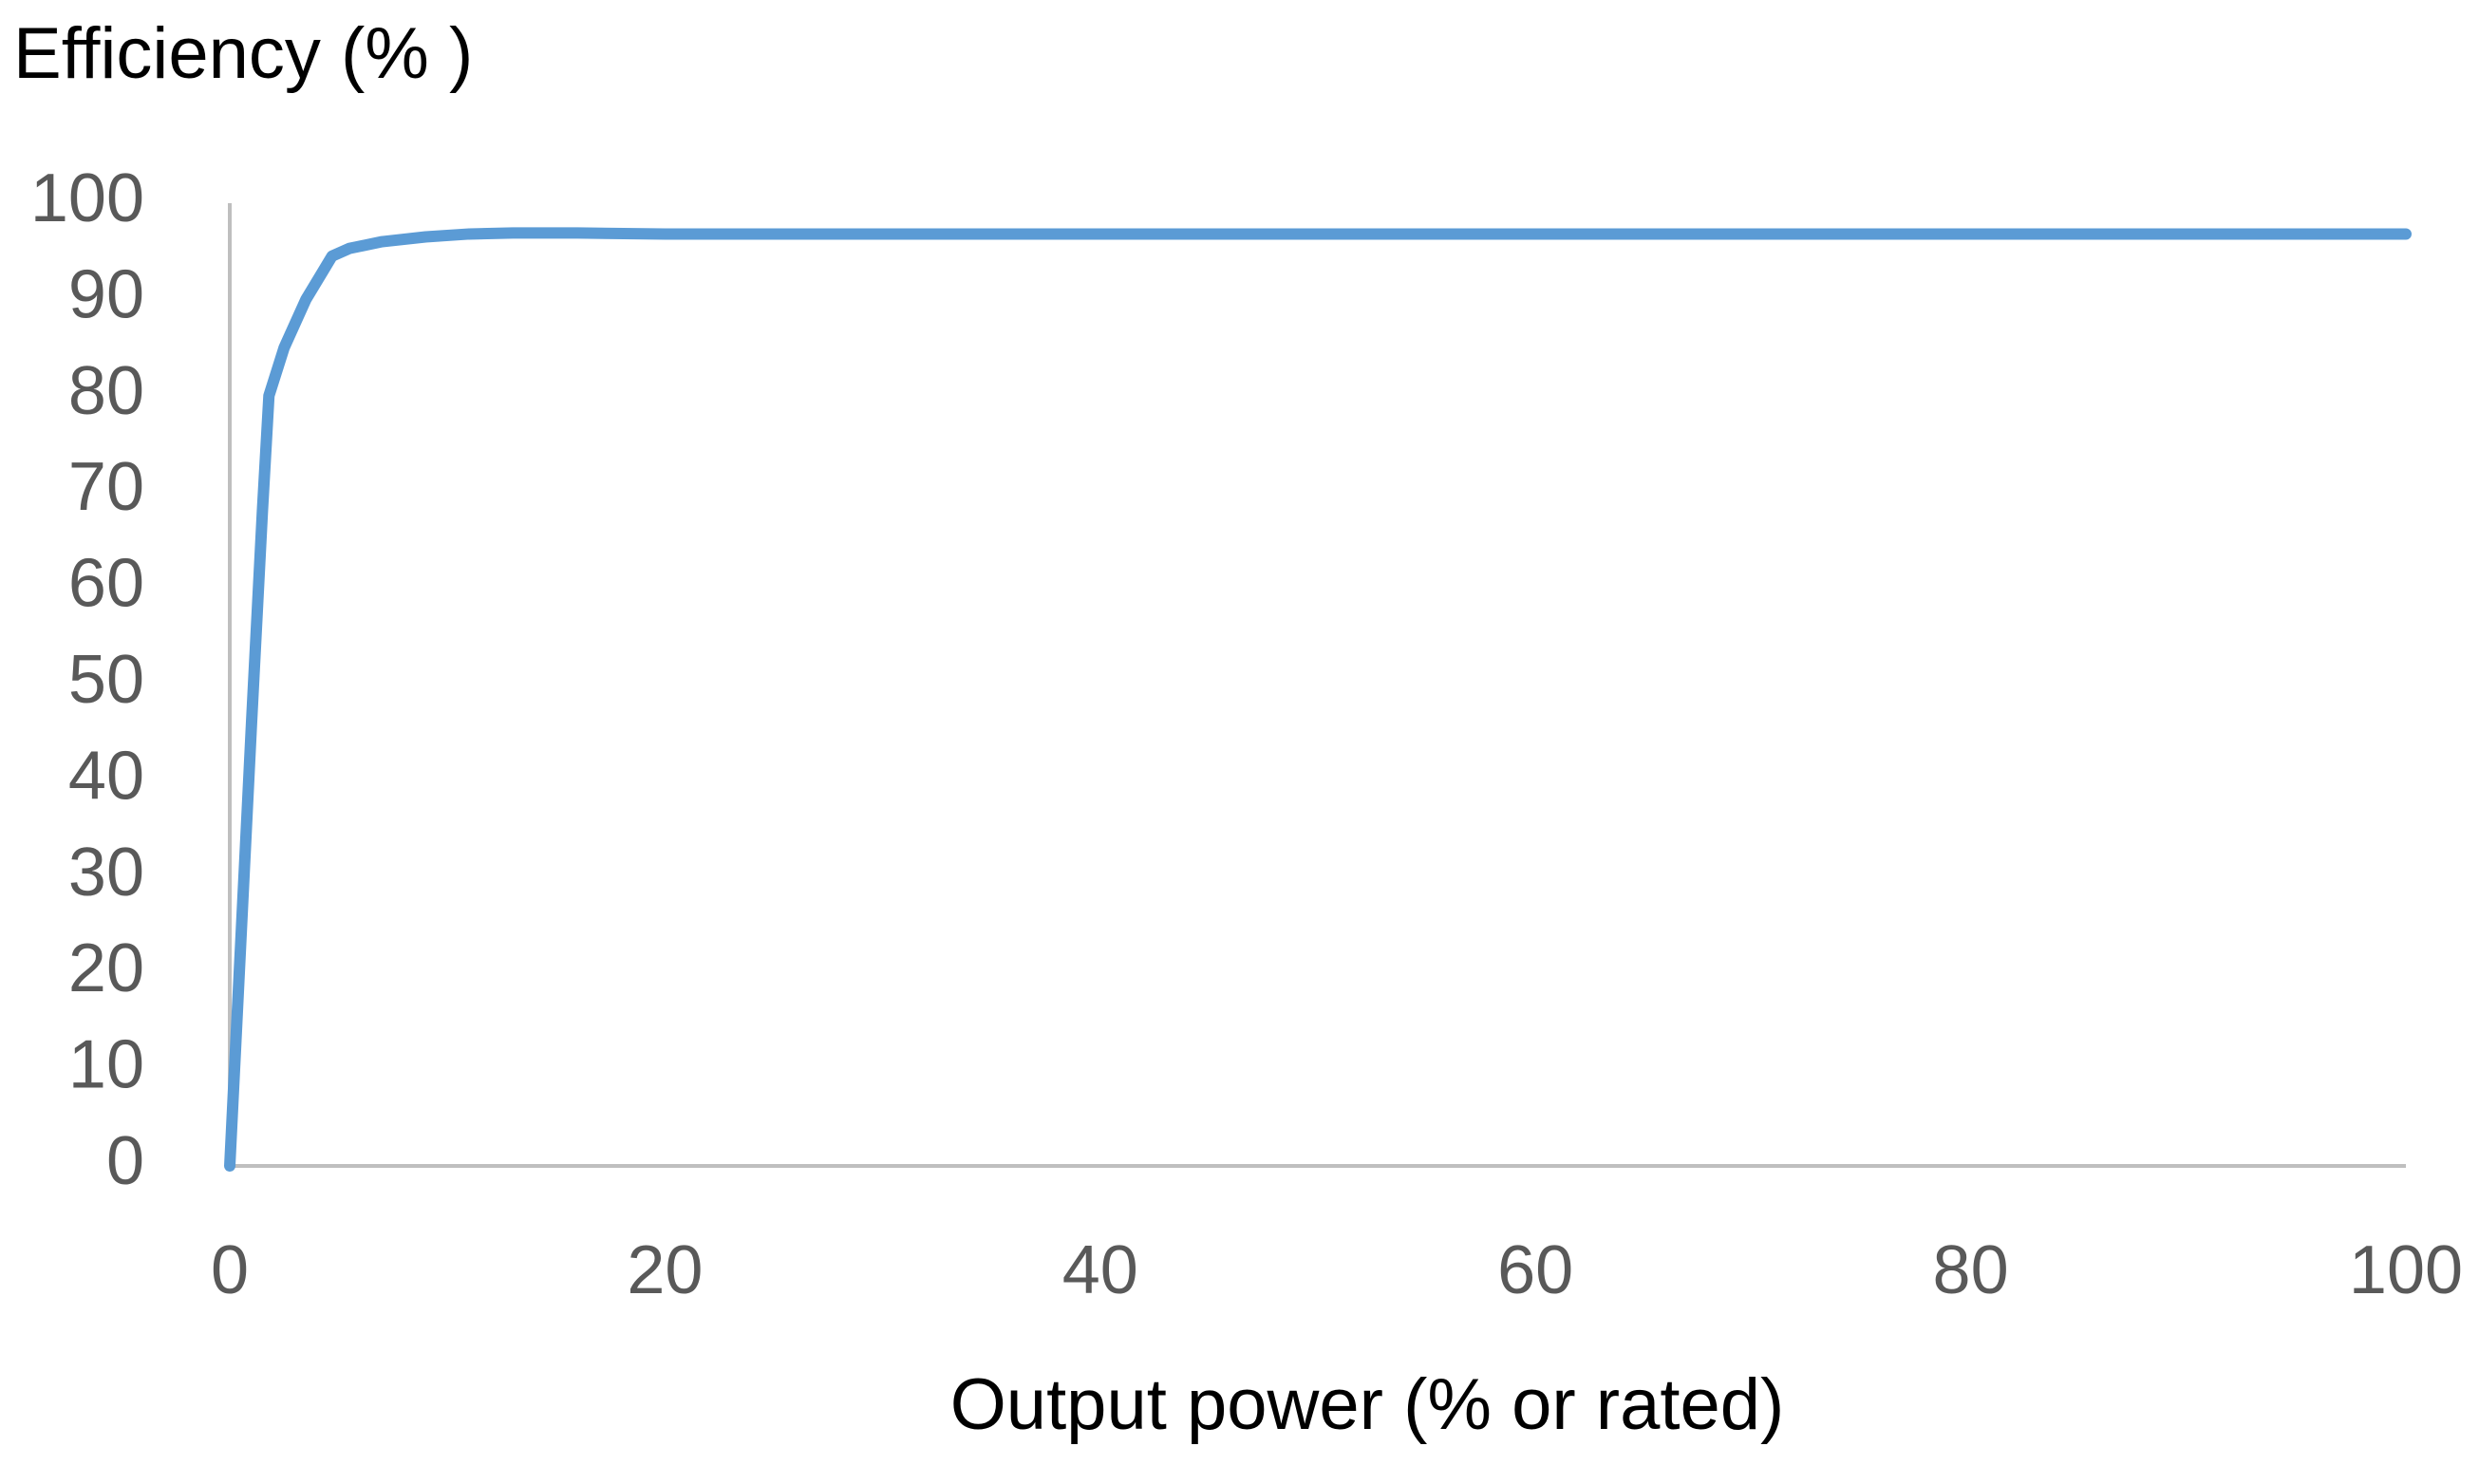 This screenshot has height=1484, width=2479. What do you see at coordinates (1368, 1404) in the screenshot?
I see `x-axis-label: Output power (% or rated)` at bounding box center [1368, 1404].